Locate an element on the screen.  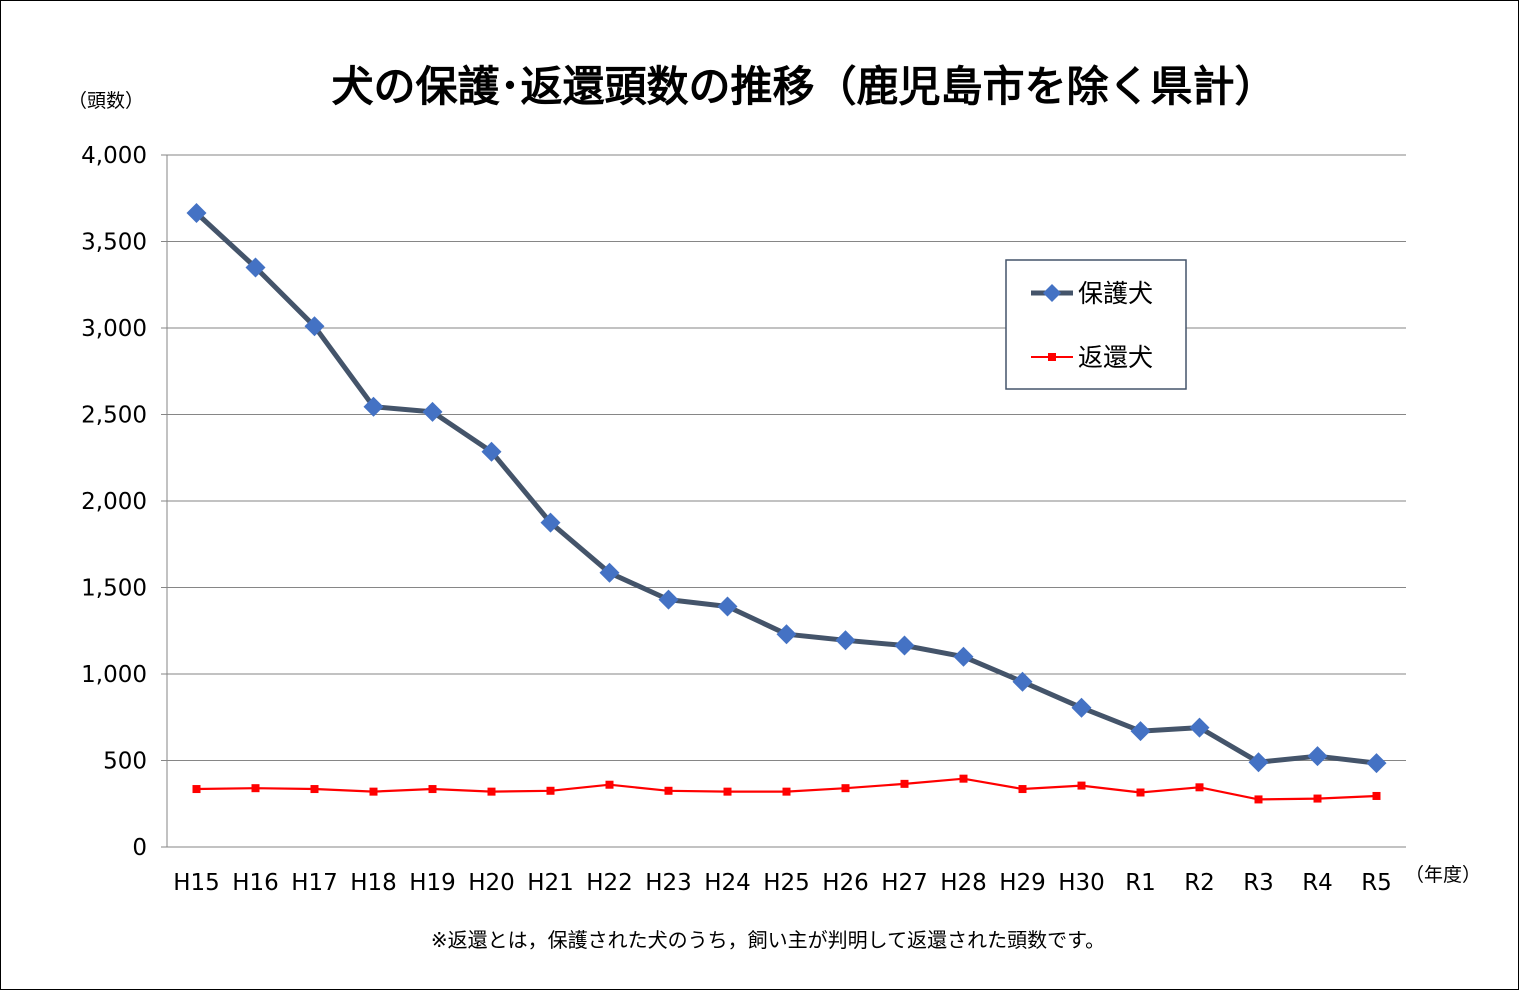
legend-label-returned: 返還犬 is located at coordinates (1115, 357).